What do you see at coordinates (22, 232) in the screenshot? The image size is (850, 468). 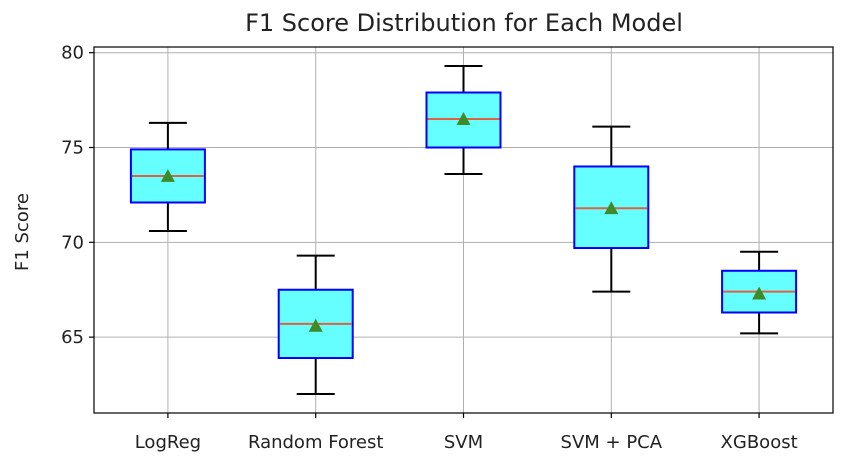 I see `y-axis-label: F1 Score` at bounding box center [22, 232].